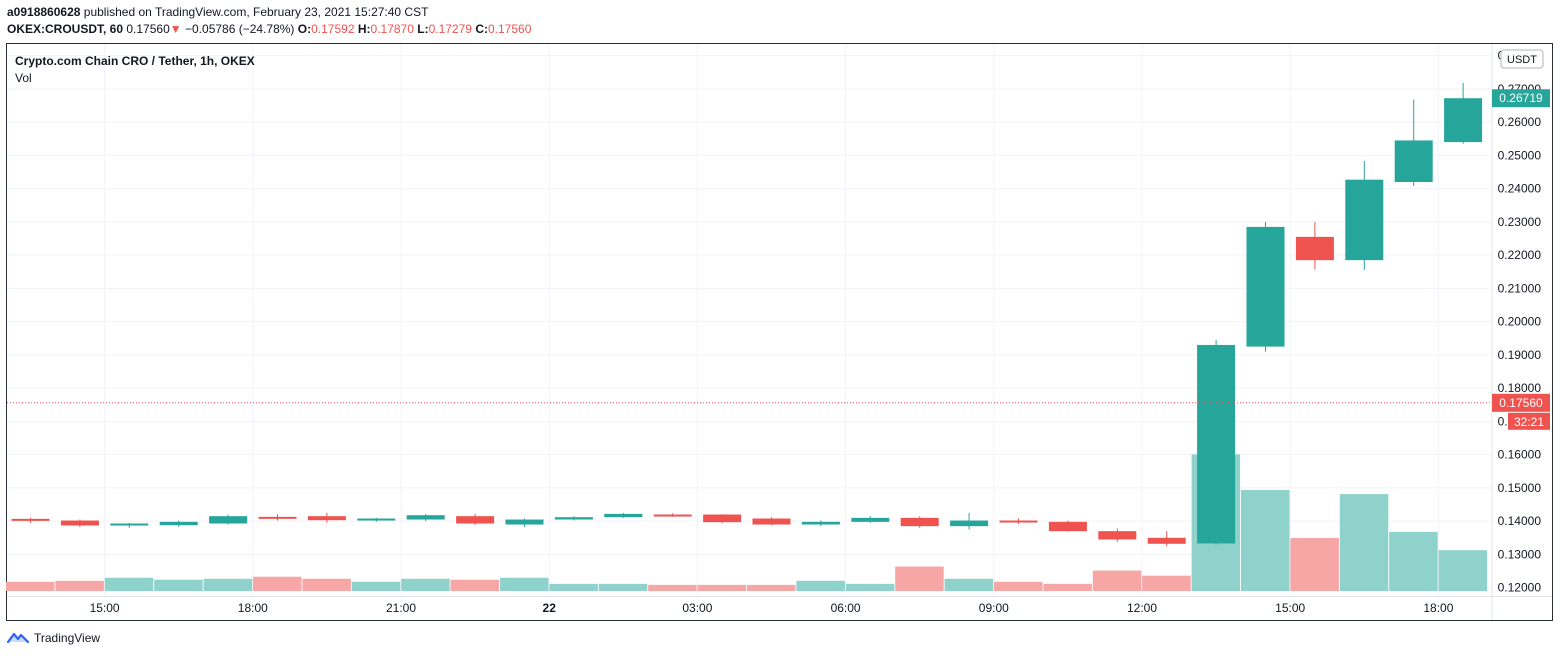 This screenshot has width=1560, height=658. I want to click on y-tick-label: 0.16000, so click(1520, 455).